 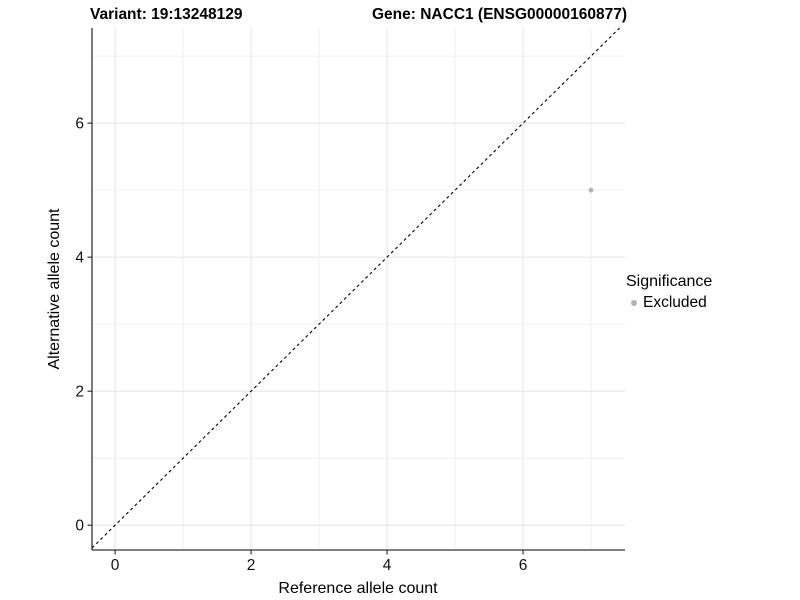 I want to click on legend-item-excluded: Excluded, so click(x=669, y=303).